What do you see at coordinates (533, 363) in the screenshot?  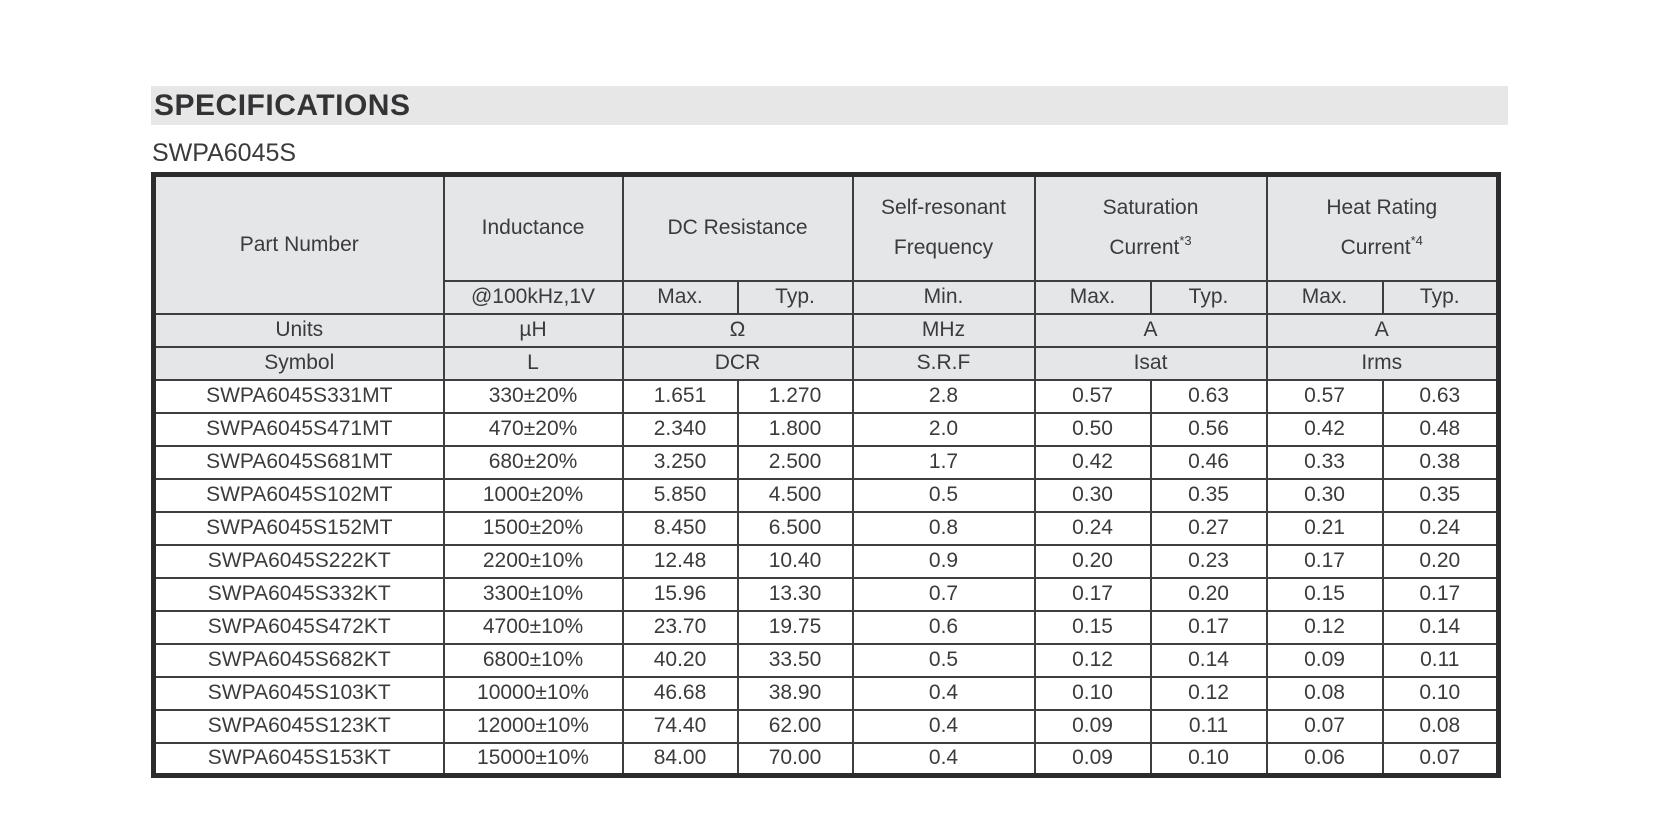 I see `symbol-inductance: L` at bounding box center [533, 363].